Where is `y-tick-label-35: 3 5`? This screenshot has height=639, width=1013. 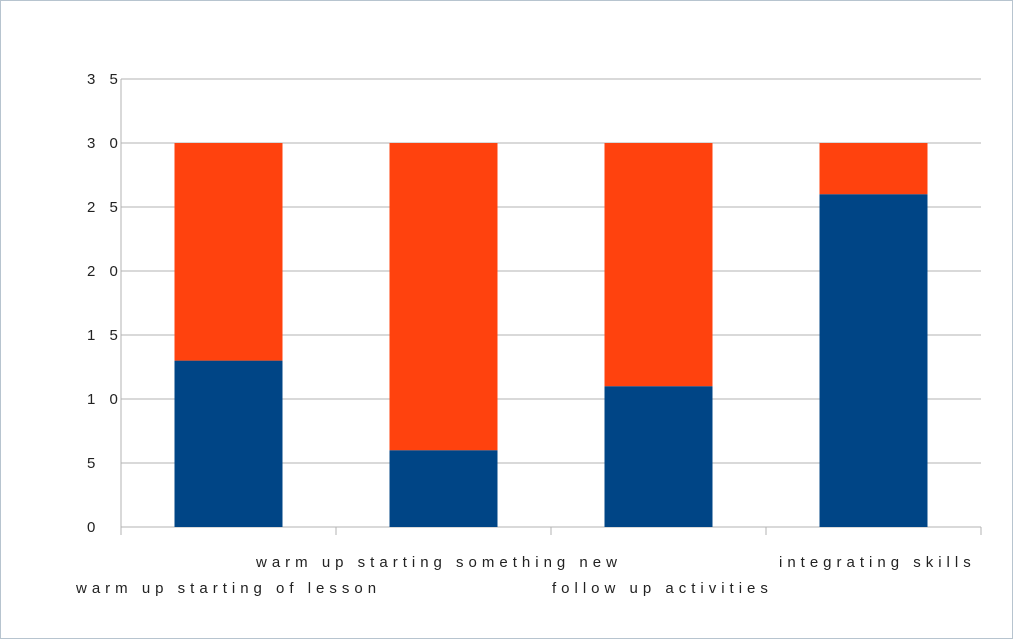
y-tick-label-35: 3 5 is located at coordinates (105, 79).